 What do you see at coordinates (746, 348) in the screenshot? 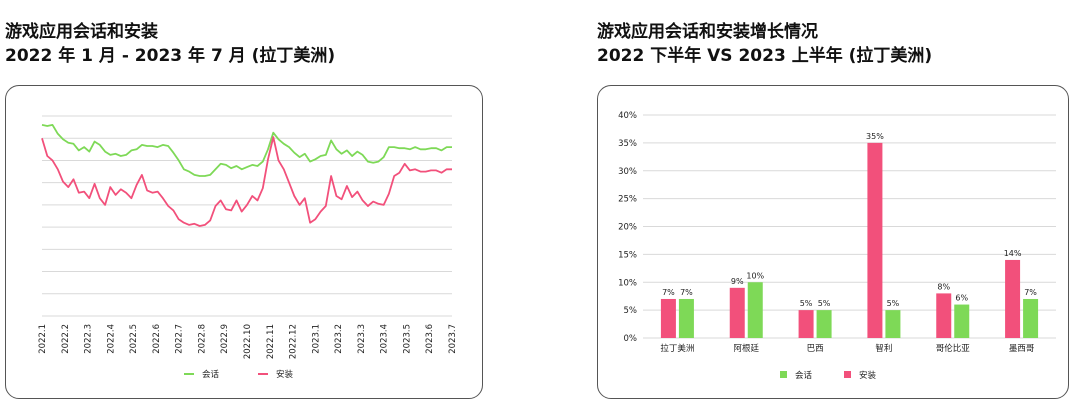
I see `category-label: 阿根廷` at bounding box center [746, 348].